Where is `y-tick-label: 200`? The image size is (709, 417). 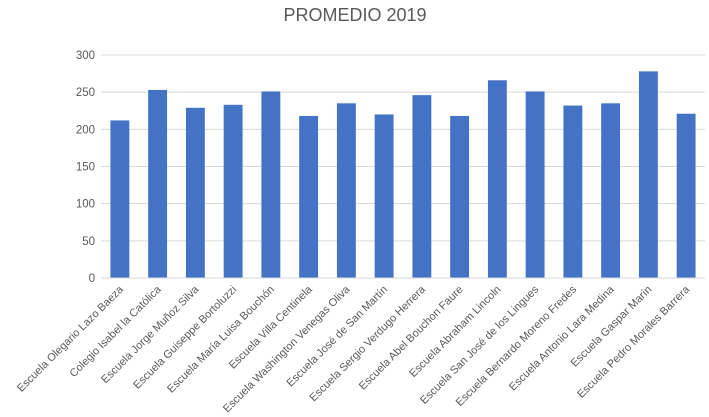 y-tick-label: 200 is located at coordinates (85, 130).